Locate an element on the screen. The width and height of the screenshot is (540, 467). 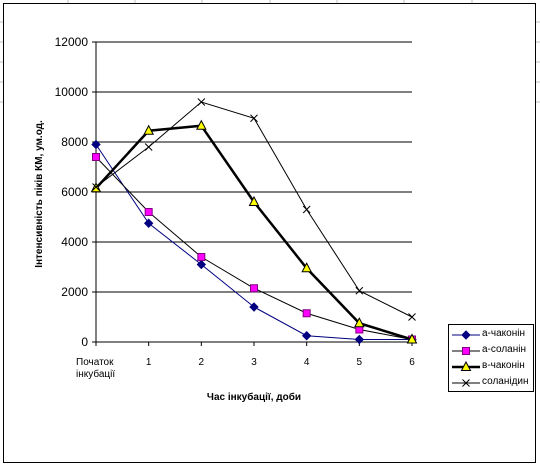
y-tick-label: 4000 is located at coordinates (74, 242).